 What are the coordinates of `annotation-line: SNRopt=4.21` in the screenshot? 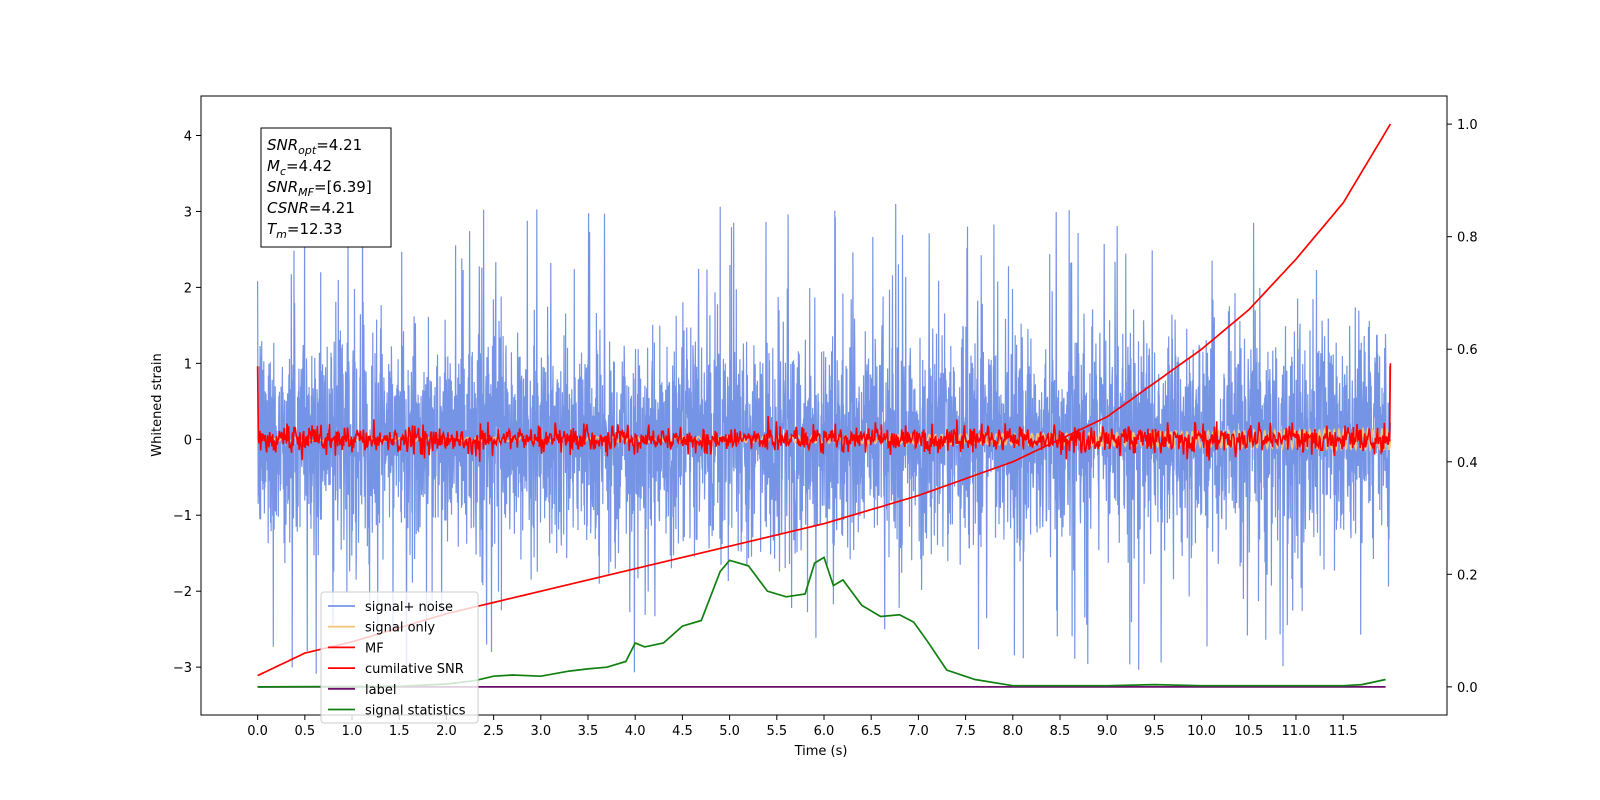 It's located at (314, 146).